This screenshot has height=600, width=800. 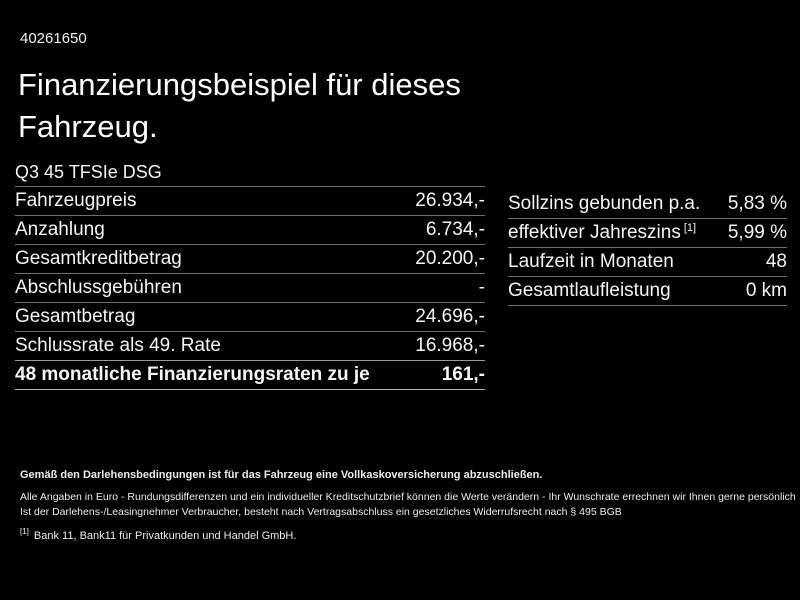 What do you see at coordinates (463, 374) in the screenshot?
I see `row-value: 161,-` at bounding box center [463, 374].